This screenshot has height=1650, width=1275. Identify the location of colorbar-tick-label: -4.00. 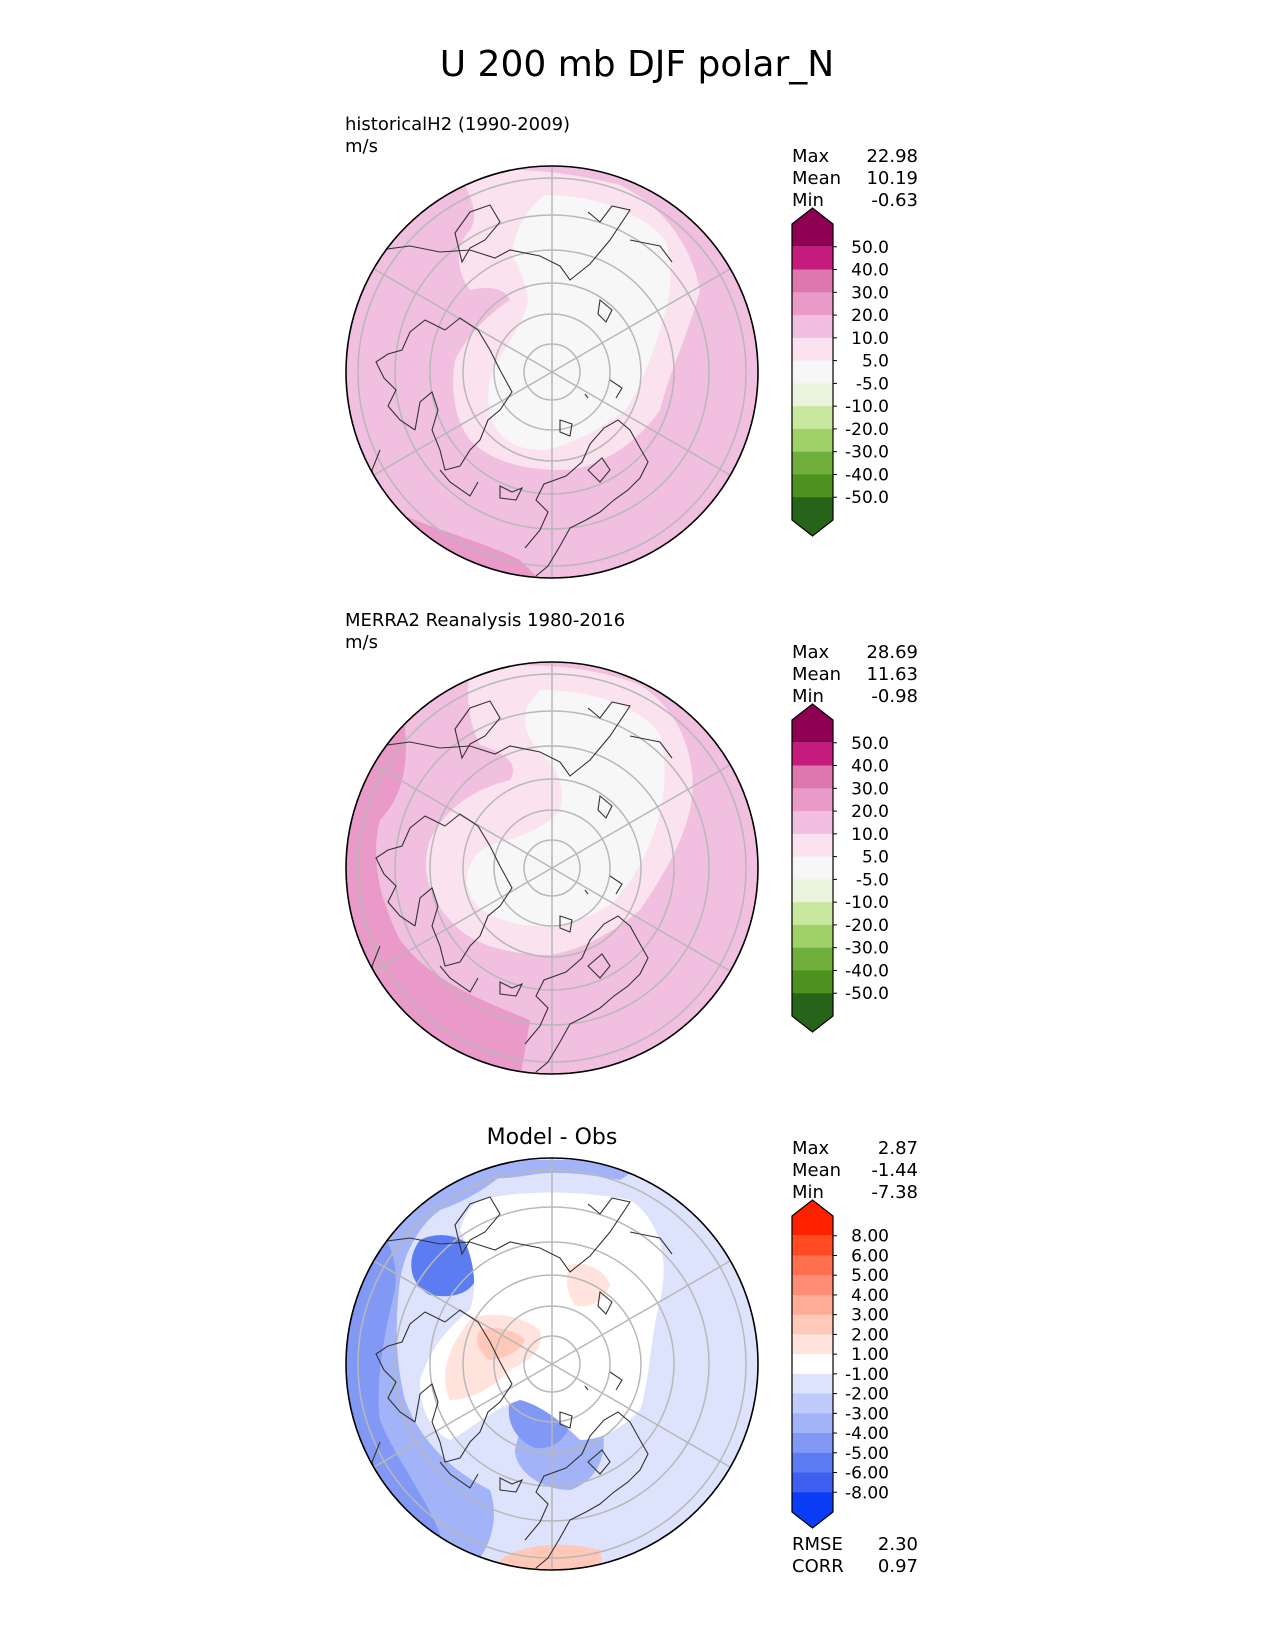
(867, 1434).